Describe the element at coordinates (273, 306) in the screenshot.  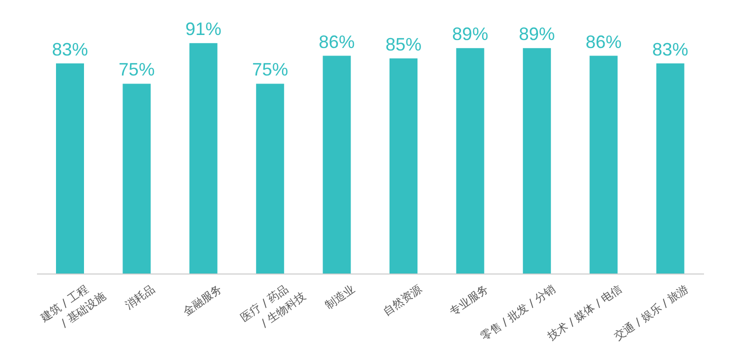
I see `x-tick-label: 医疗 / 药品 / 生物科技` at that location.